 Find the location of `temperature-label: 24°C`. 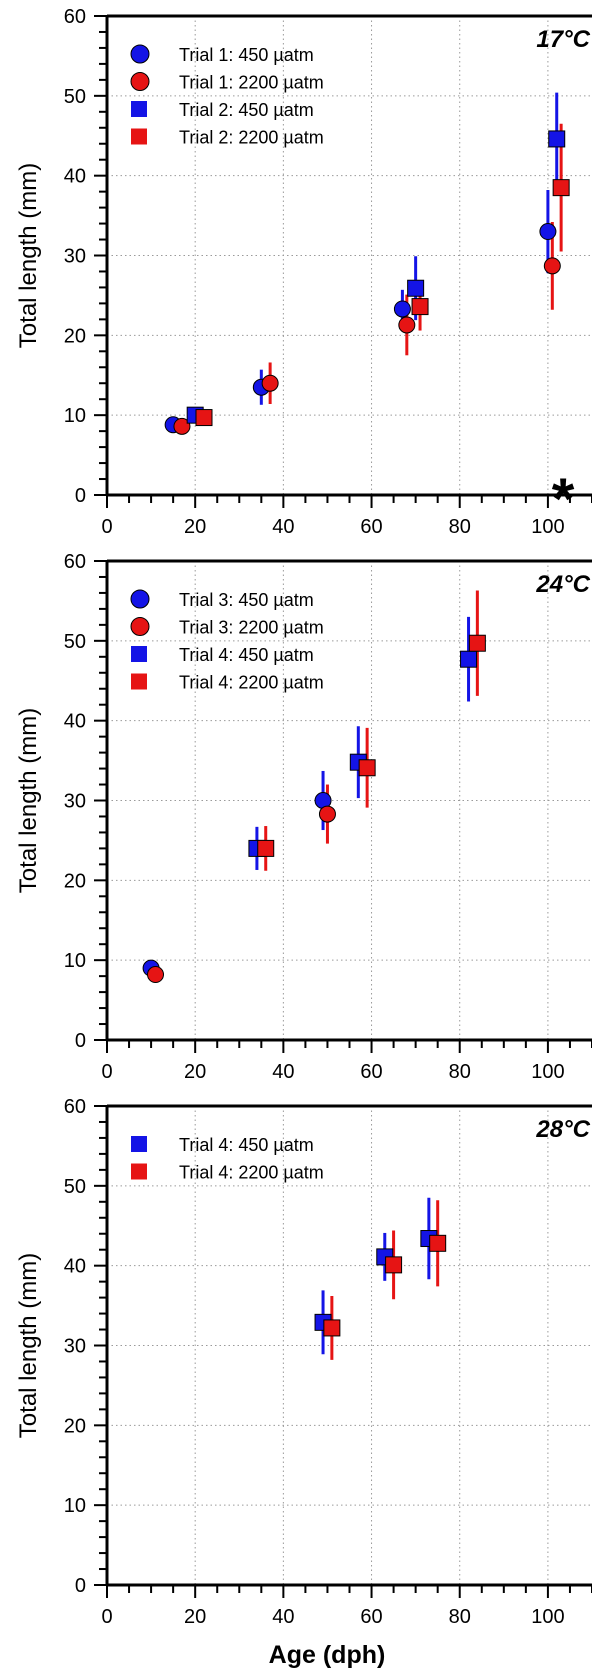

temperature-label: 24°C is located at coordinates (562, 584).